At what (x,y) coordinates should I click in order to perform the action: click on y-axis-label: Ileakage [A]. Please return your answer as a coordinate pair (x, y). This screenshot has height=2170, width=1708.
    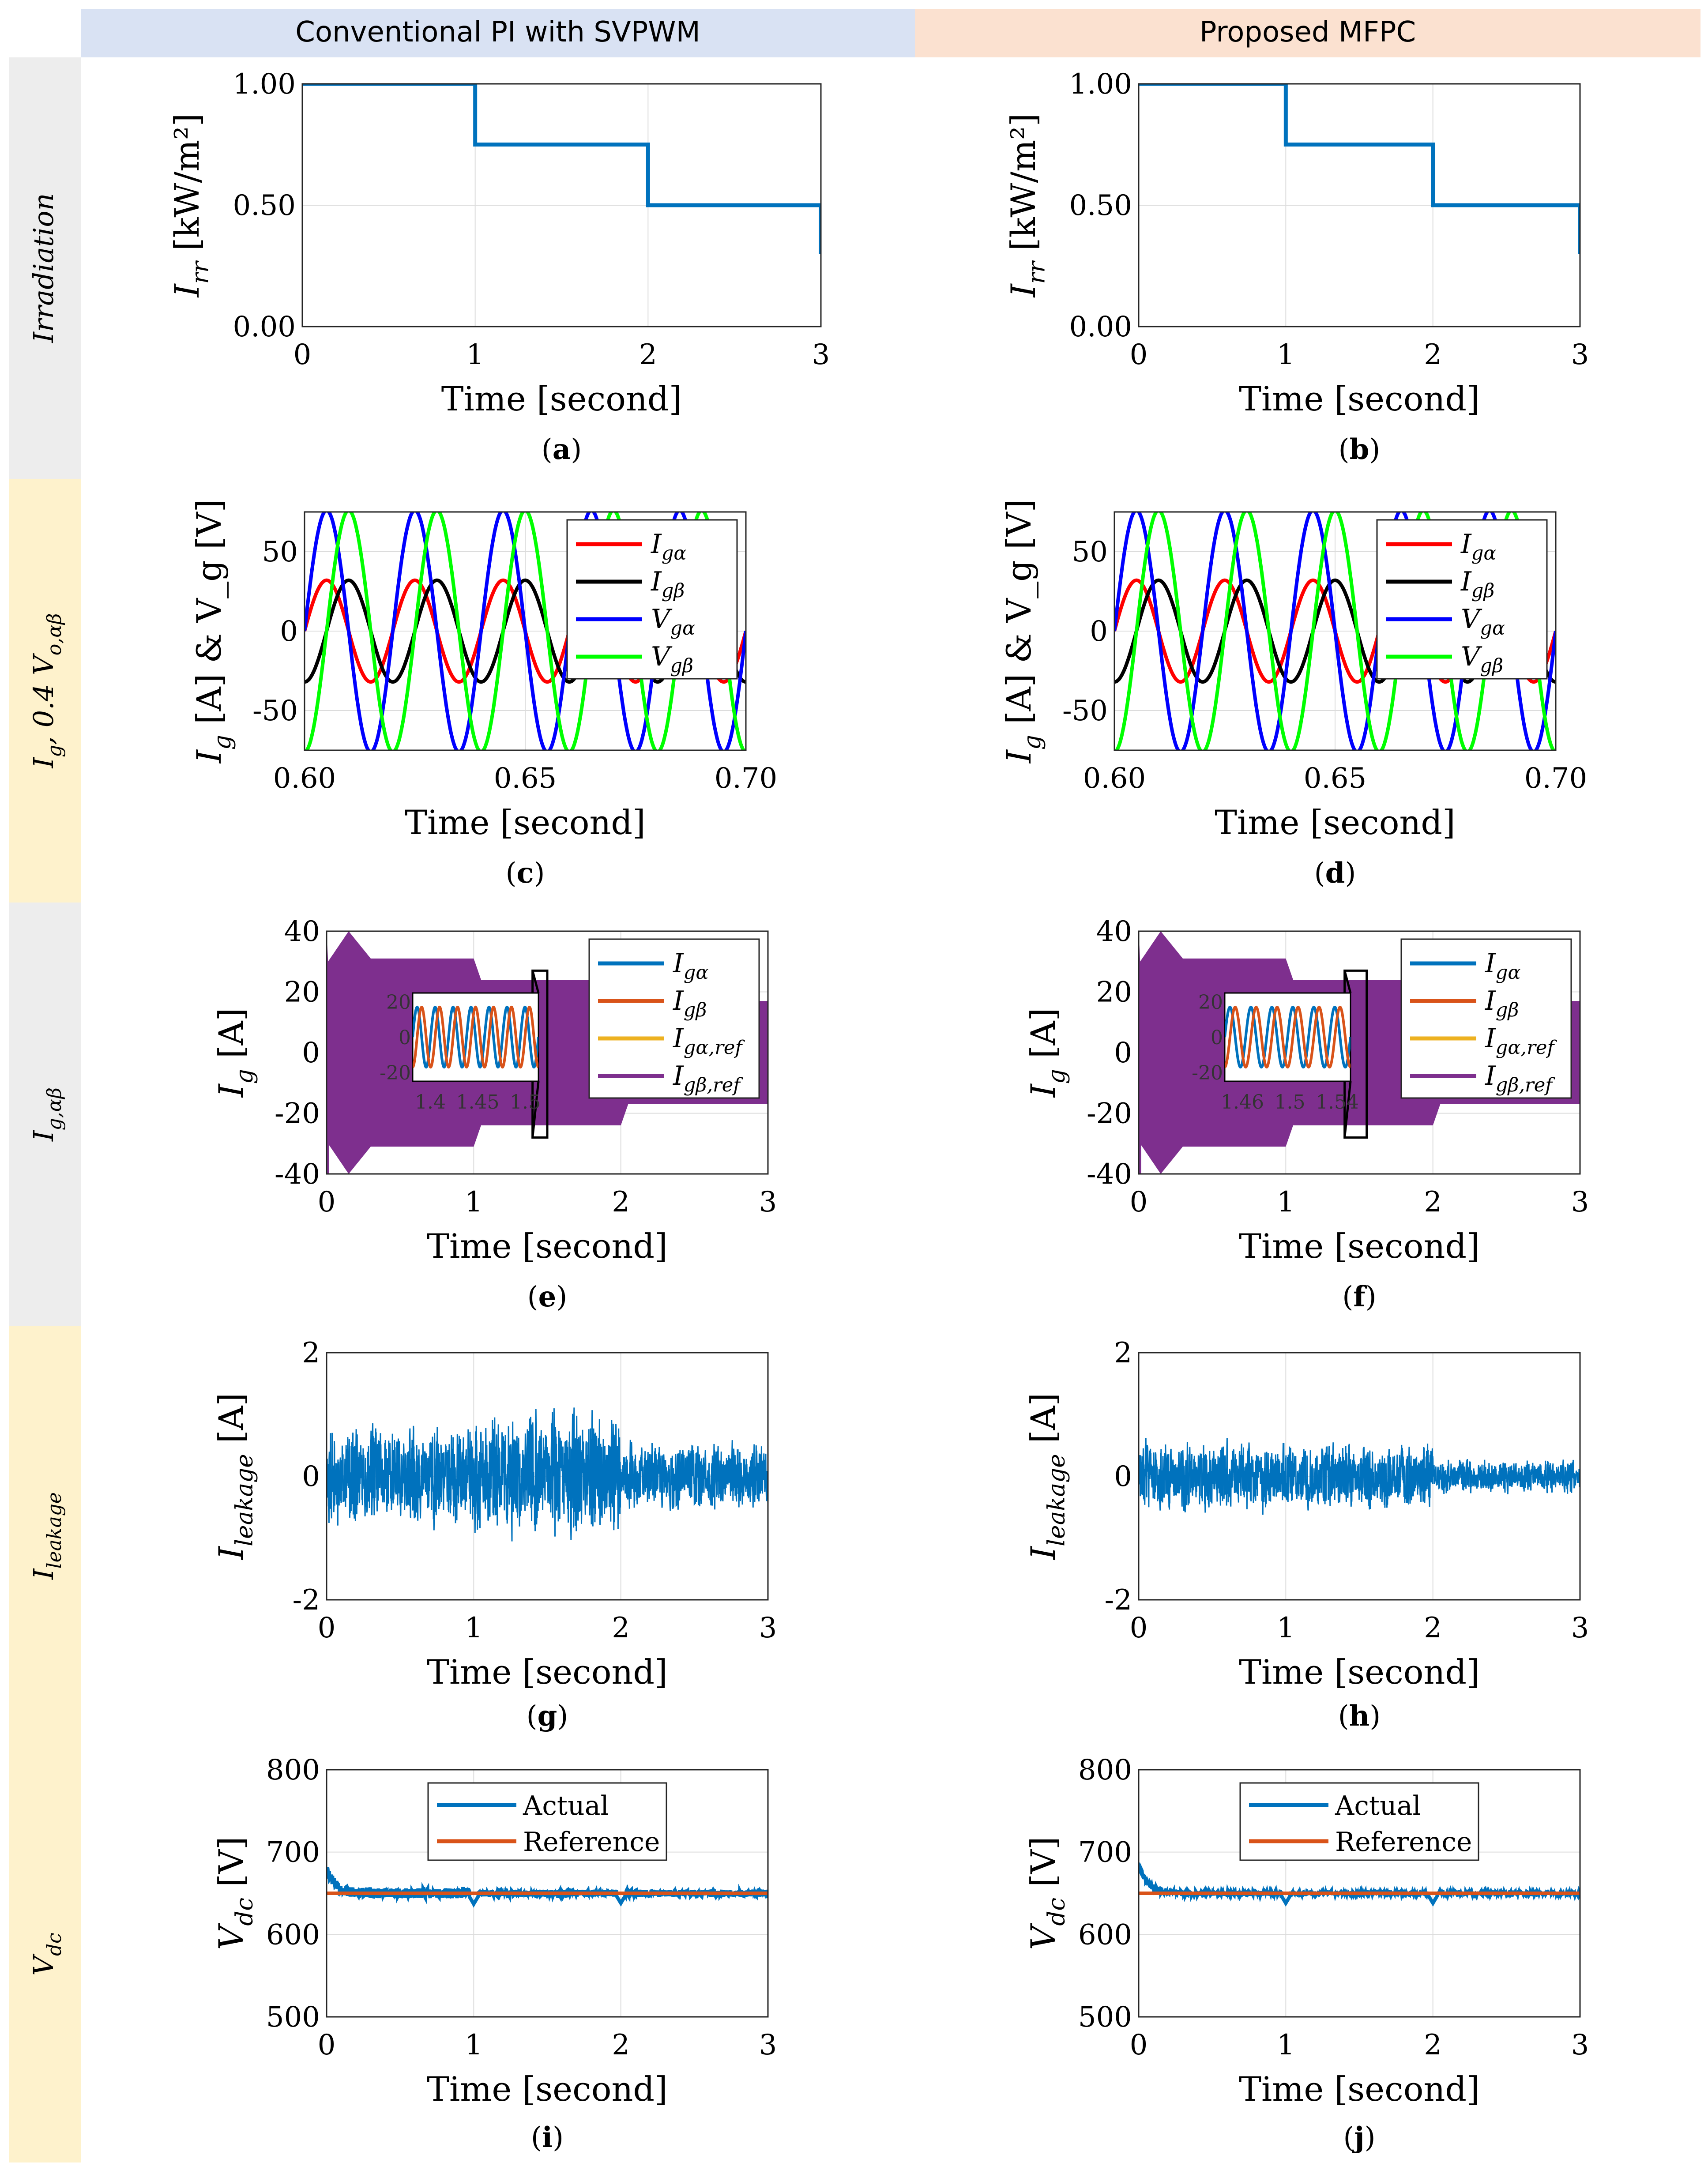
    Looking at the image, I should click on (1046, 1477).